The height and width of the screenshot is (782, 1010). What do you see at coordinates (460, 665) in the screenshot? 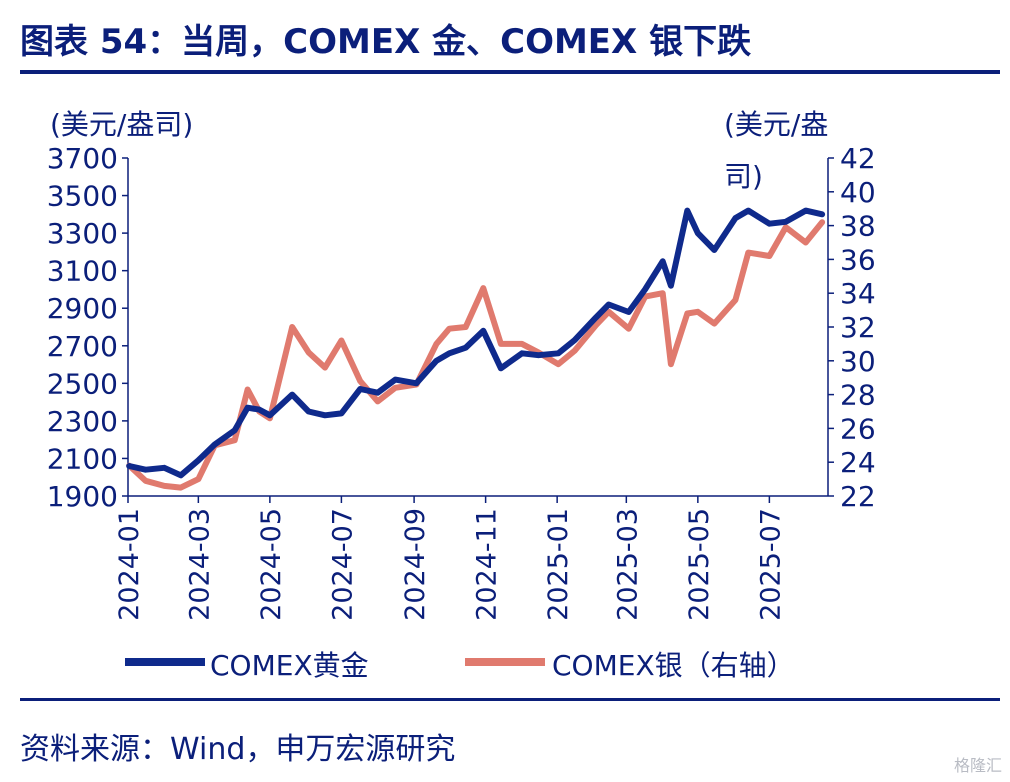
I see `chart-legend: COMEX黄金 COMEX银（右轴）` at bounding box center [460, 665].